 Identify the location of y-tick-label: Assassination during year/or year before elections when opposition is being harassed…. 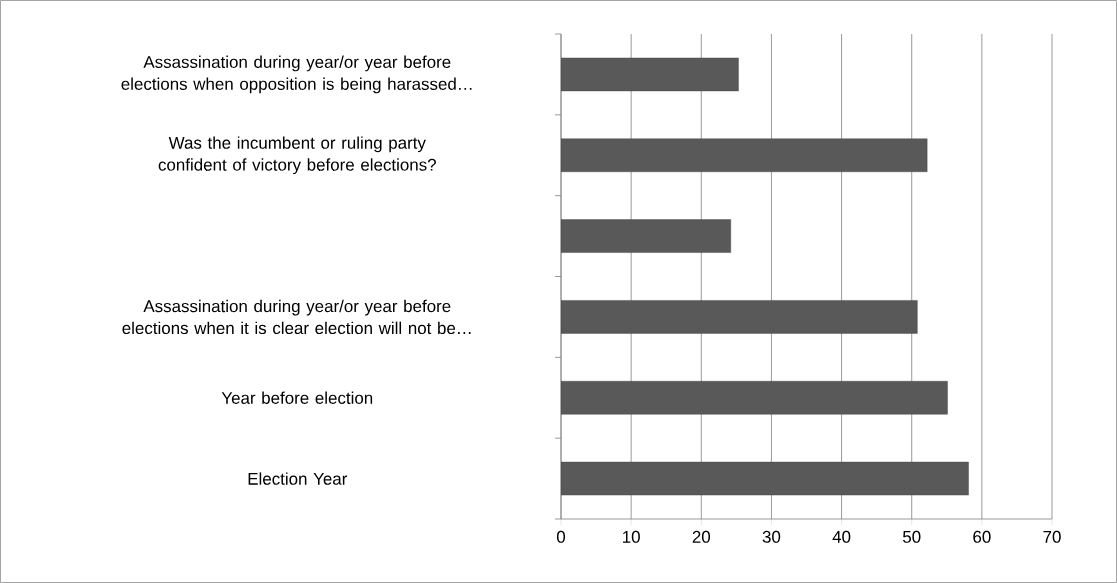
(296, 74).